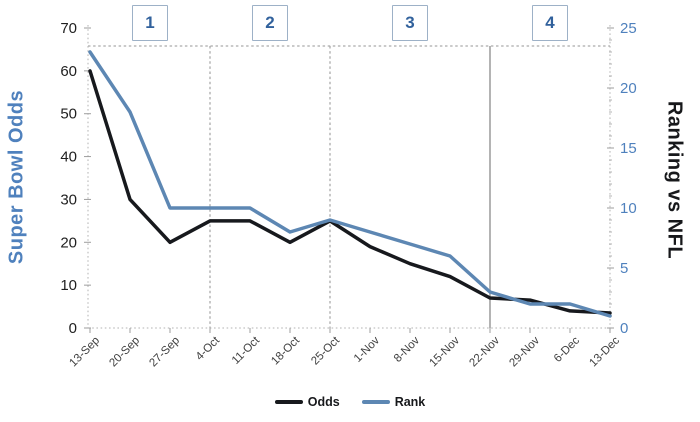  I want to click on x-axis-tick-label: 11-Oct, so click(246, 350).